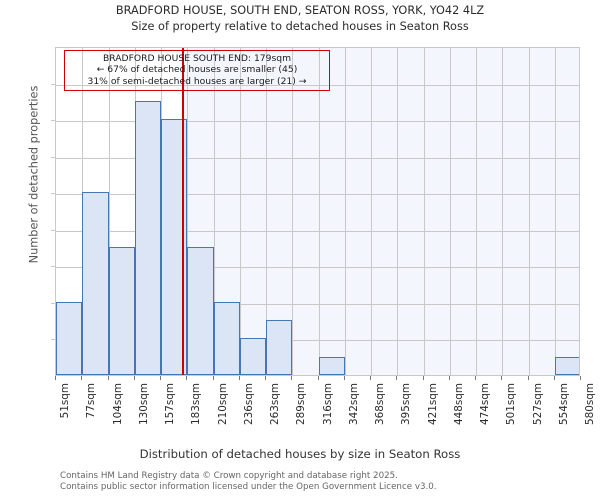 Image resolution: width=600 pixels, height=500 pixels. Describe the element at coordinates (143, 404) in the screenshot. I see `x-tick-label: 130sqm` at that location.